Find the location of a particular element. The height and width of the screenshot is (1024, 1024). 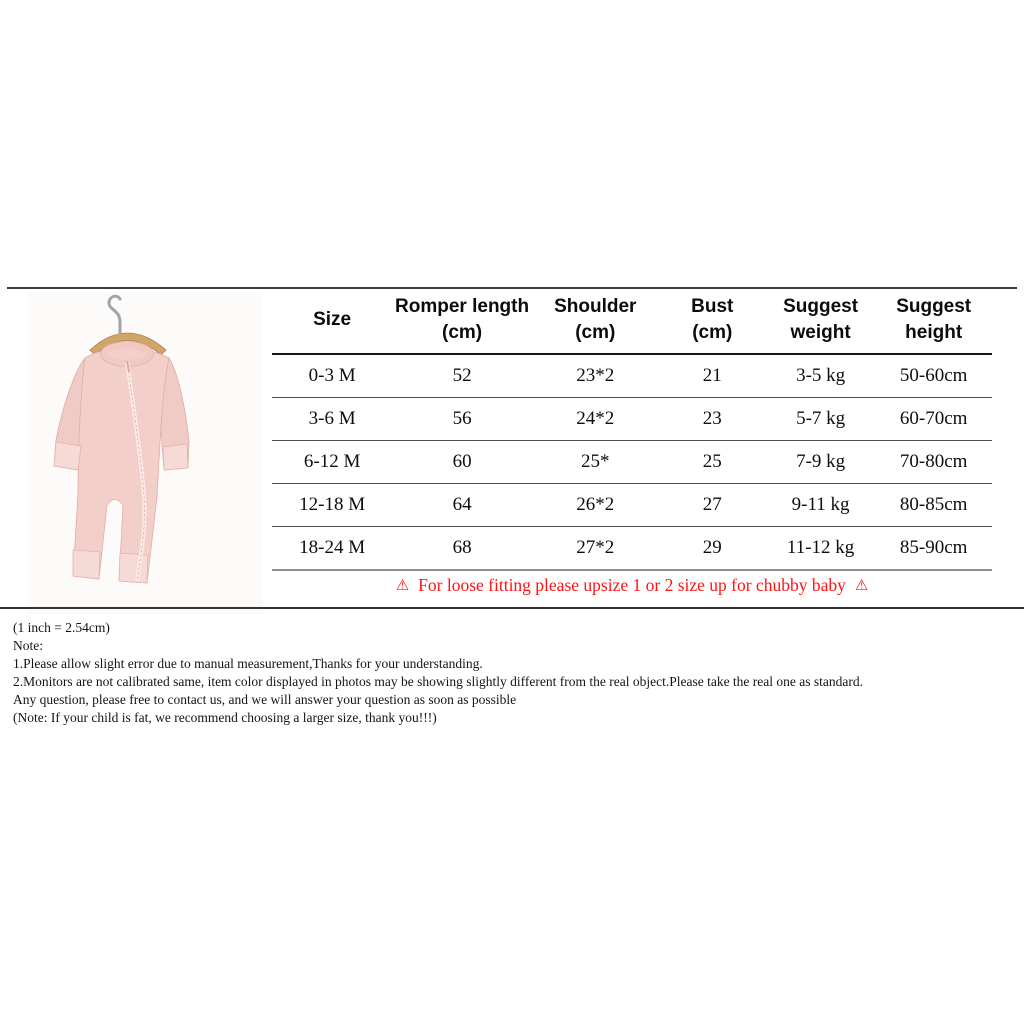

table-cell: 68 is located at coordinates (462, 548).